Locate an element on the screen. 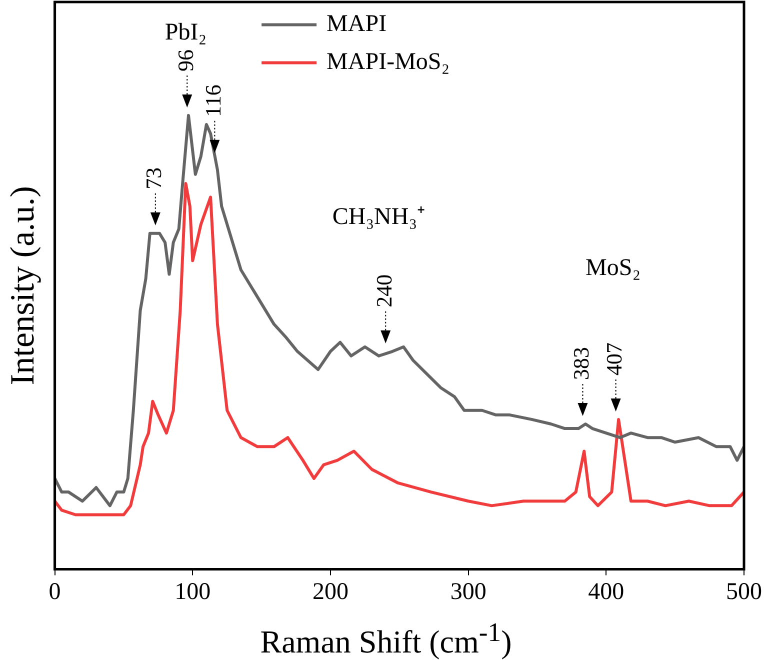 This screenshot has width=772, height=664. annotation: 383 is located at coordinates (581, 363).